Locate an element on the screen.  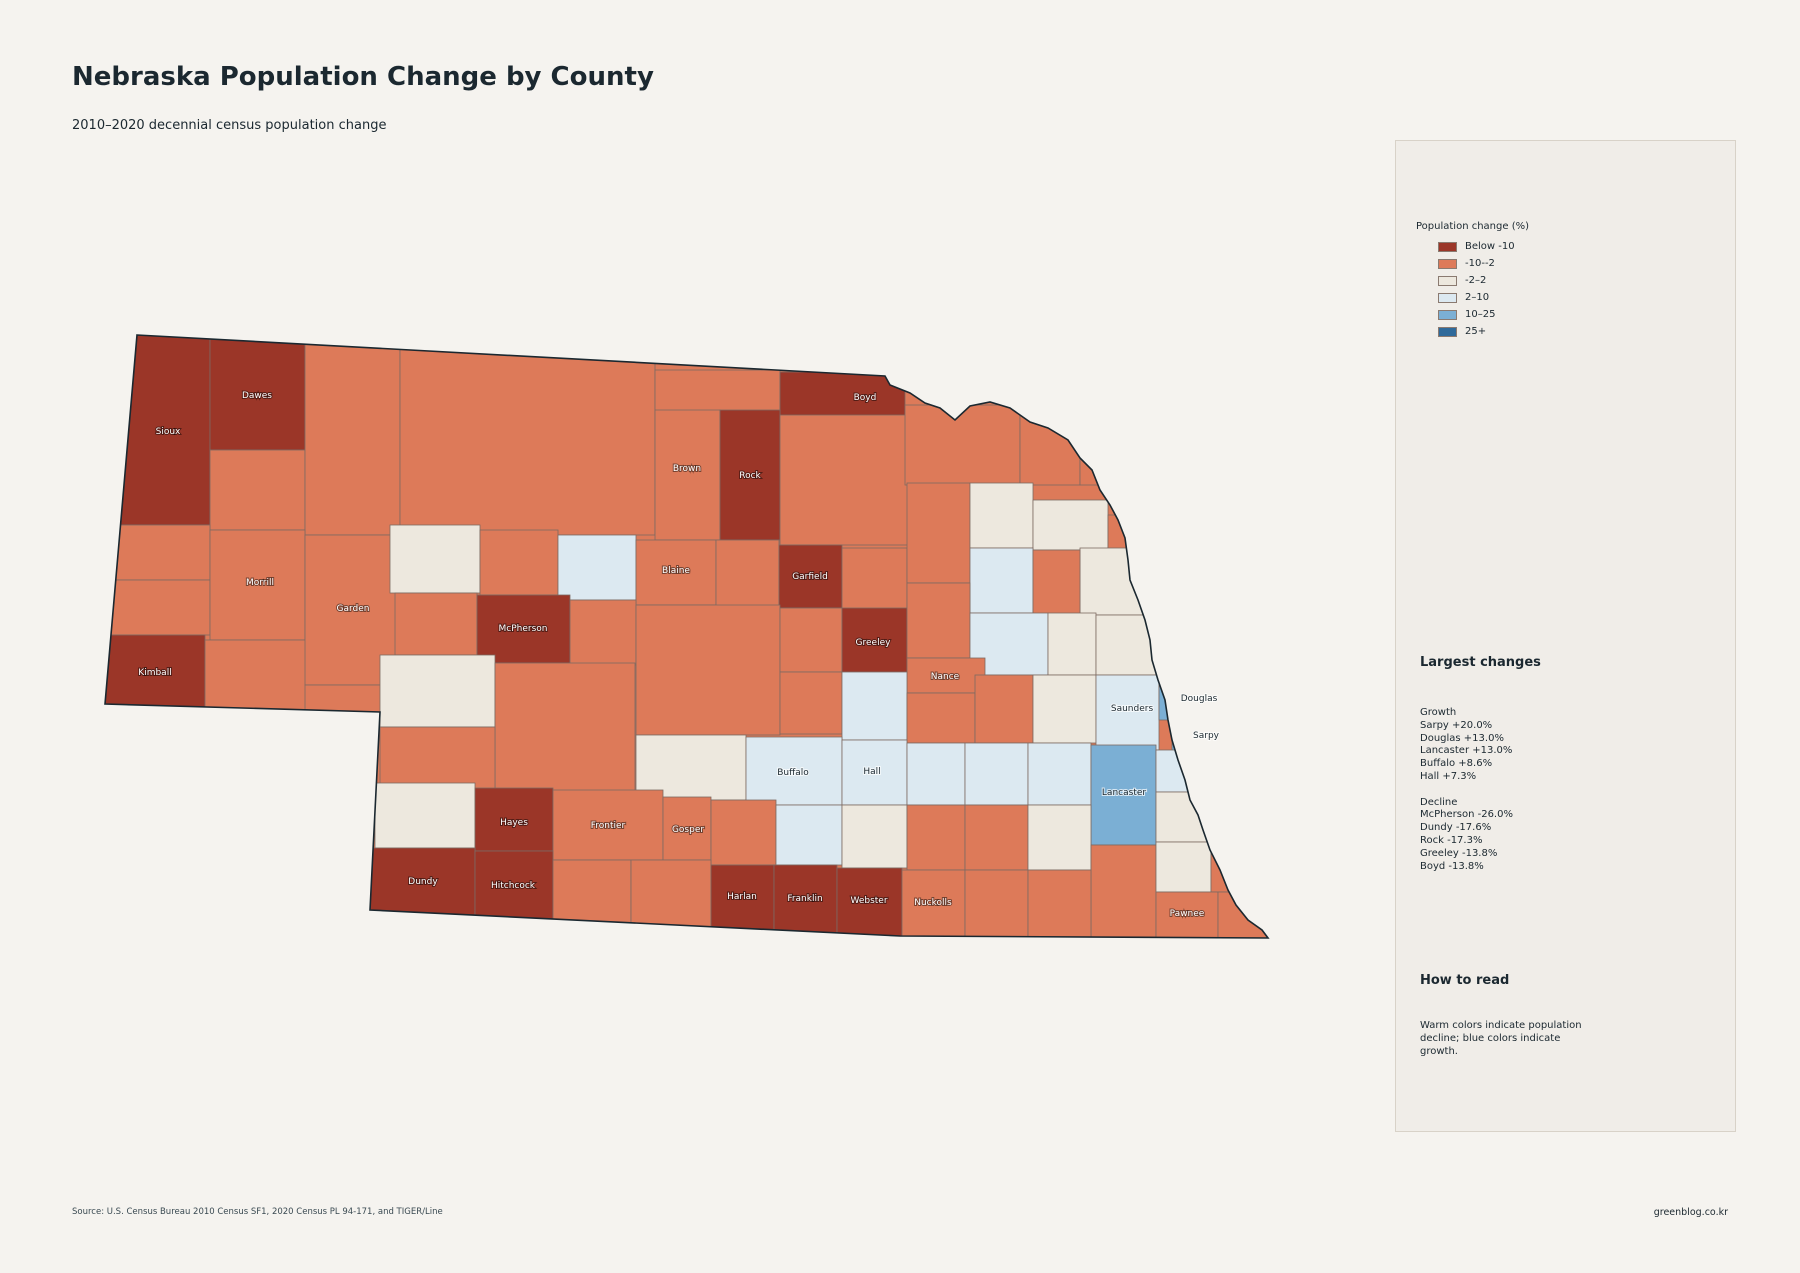
county-rock is located at coordinates (750, 475).